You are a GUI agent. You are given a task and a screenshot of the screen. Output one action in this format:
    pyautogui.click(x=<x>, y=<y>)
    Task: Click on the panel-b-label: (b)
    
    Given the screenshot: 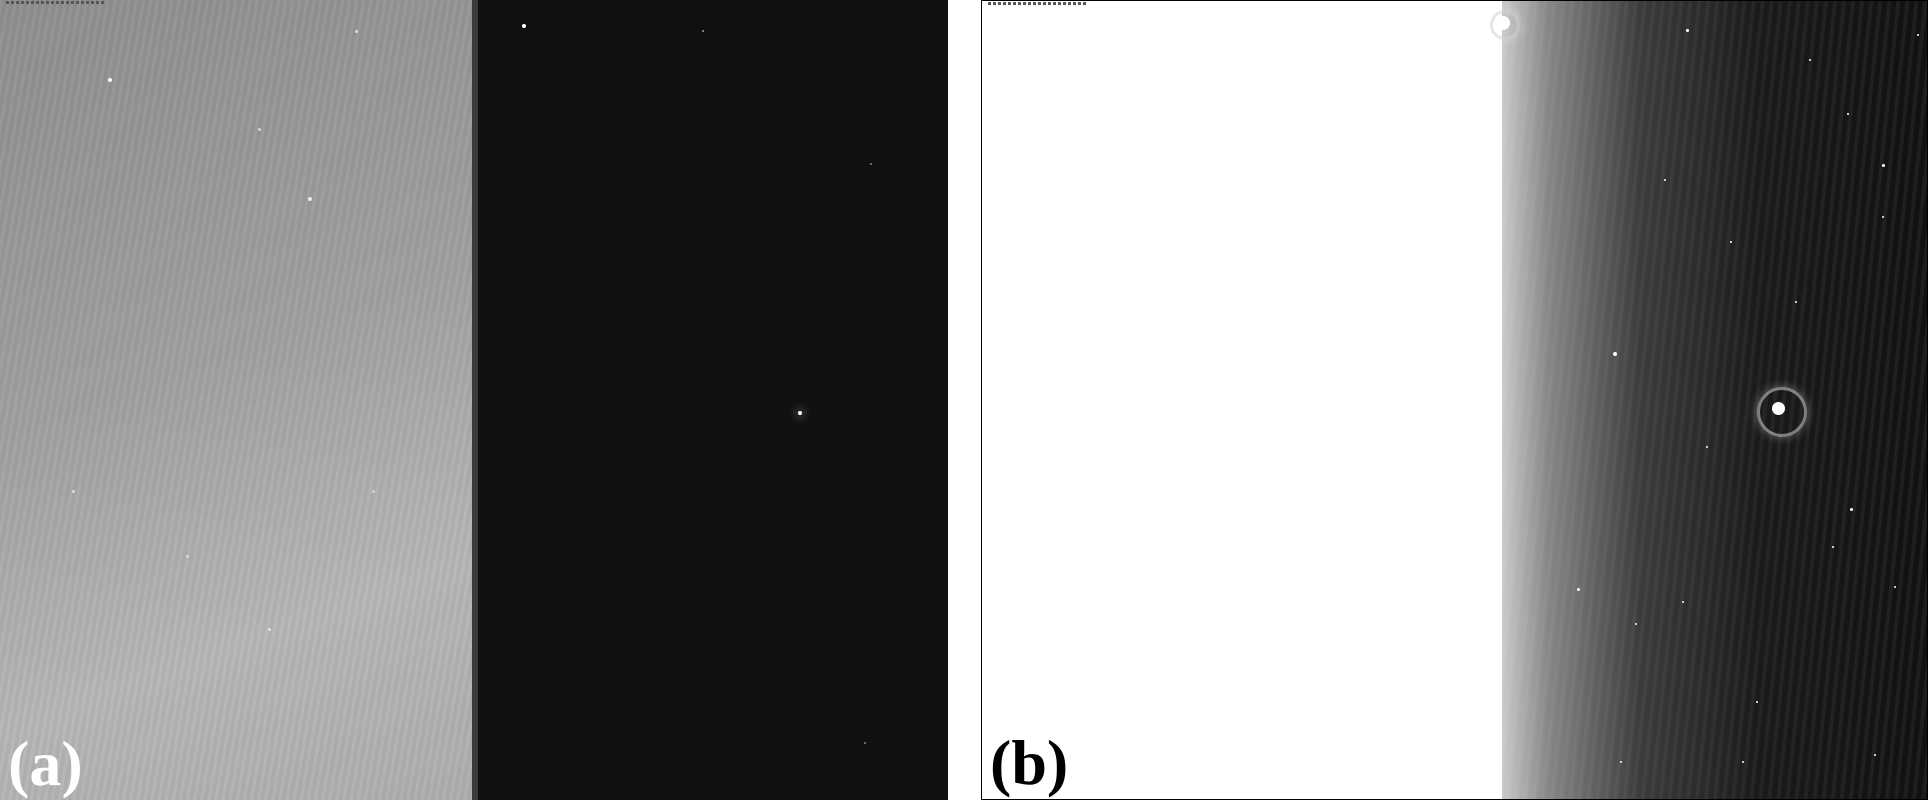 What is the action you would take?
    pyautogui.click(x=1029, y=762)
    